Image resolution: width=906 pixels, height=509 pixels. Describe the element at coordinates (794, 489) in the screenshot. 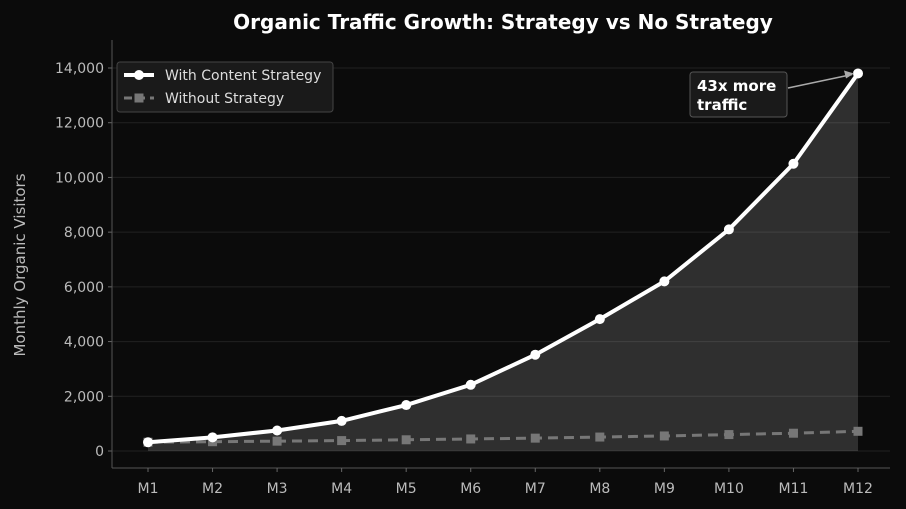

I see `x-tick-label: M11` at that location.